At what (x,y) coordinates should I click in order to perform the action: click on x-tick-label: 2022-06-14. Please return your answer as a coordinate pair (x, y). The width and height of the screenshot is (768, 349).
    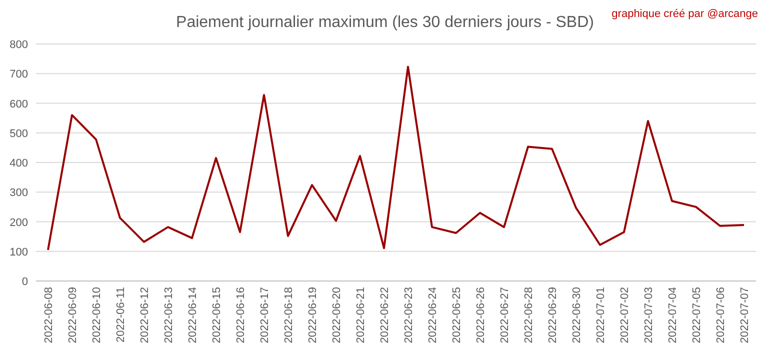
    Looking at the image, I should click on (193, 315).